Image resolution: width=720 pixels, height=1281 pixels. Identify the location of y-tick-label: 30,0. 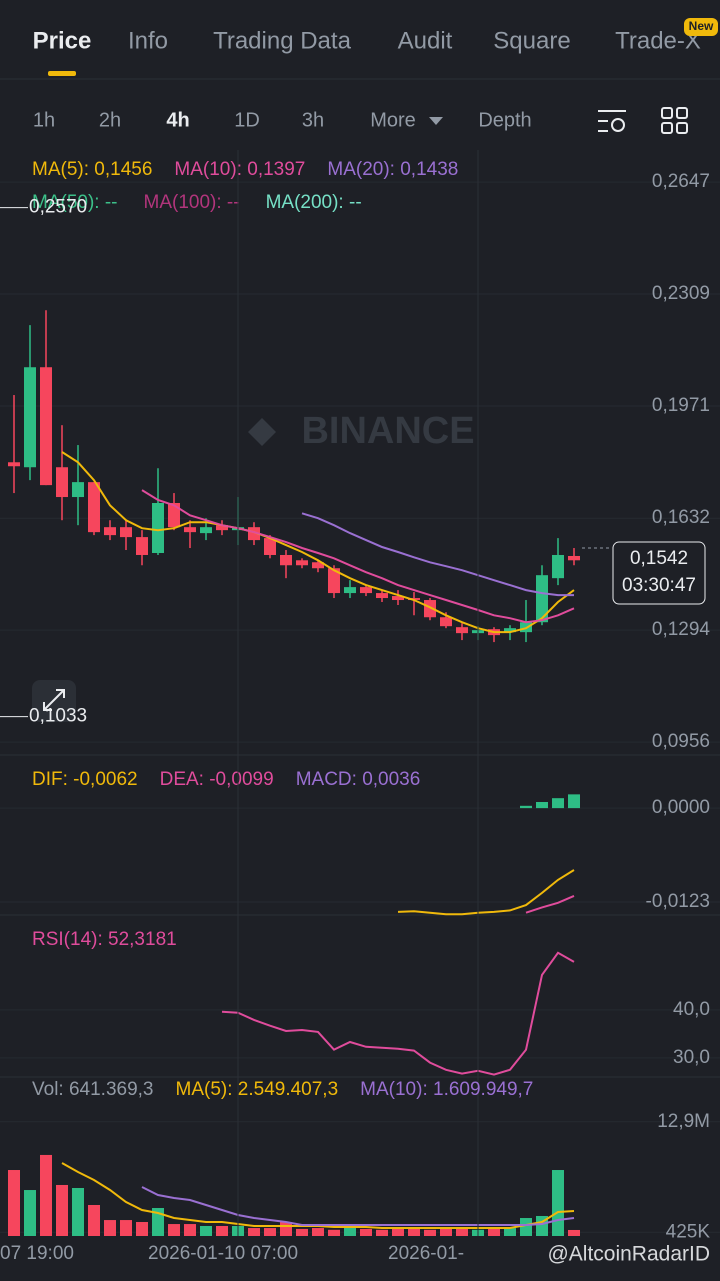
(691, 1057).